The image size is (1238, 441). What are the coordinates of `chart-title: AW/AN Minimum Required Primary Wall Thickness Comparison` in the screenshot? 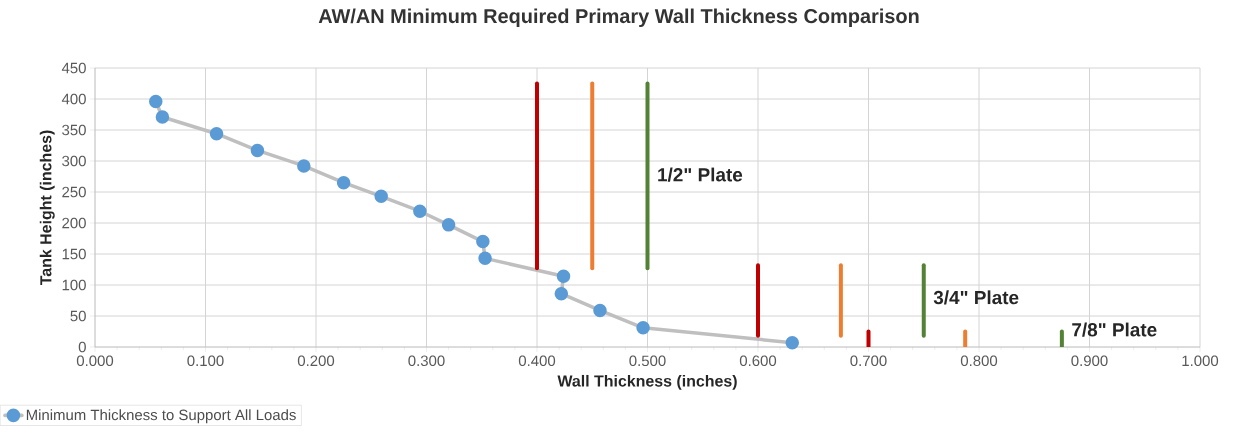 It's located at (618, 18).